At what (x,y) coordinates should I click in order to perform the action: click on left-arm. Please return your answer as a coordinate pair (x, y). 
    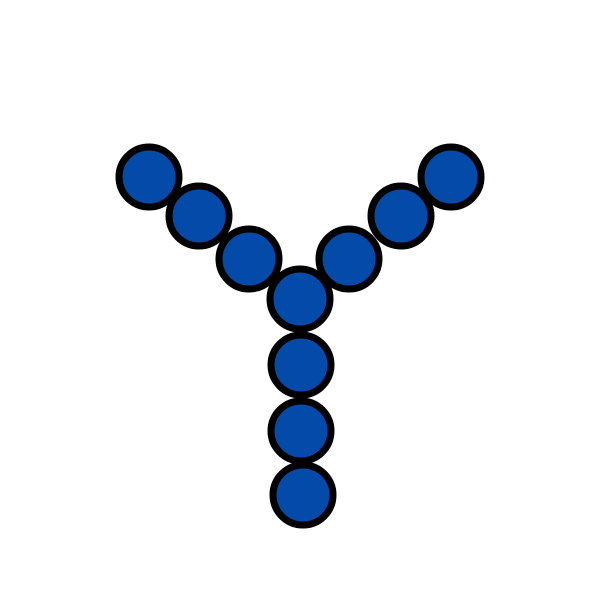
    Looking at the image, I should click on (199, 218).